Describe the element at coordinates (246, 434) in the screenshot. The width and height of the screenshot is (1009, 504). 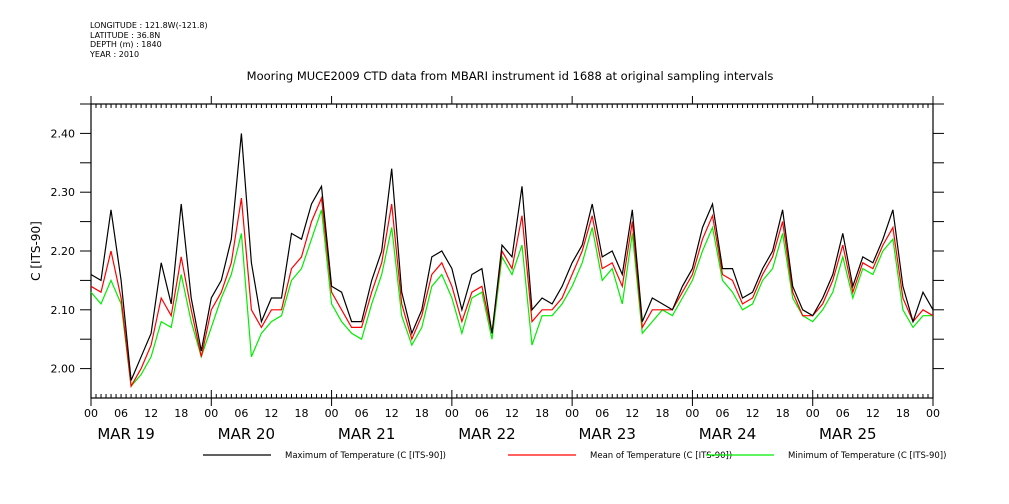
I see `day-label: MAR 20` at that location.